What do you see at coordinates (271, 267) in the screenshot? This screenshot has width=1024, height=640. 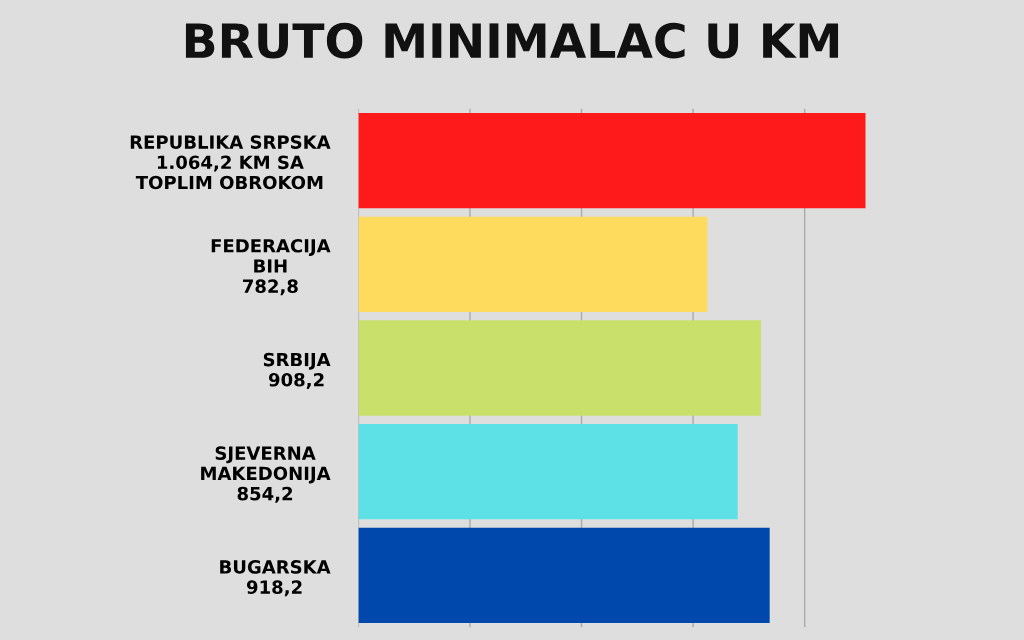 I see `y-tick-label: FEDERACIJA BIH 782,8` at bounding box center [271, 267].